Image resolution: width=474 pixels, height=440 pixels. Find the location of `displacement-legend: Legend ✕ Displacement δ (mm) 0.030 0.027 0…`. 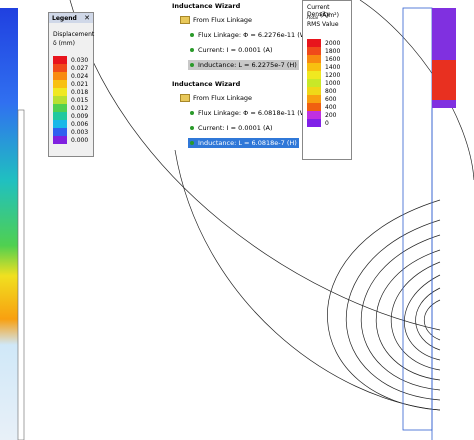

displacement-legend: Legend ✕ Displacement δ (mm) 0.030 0.027 0… is located at coordinates (71, 84).